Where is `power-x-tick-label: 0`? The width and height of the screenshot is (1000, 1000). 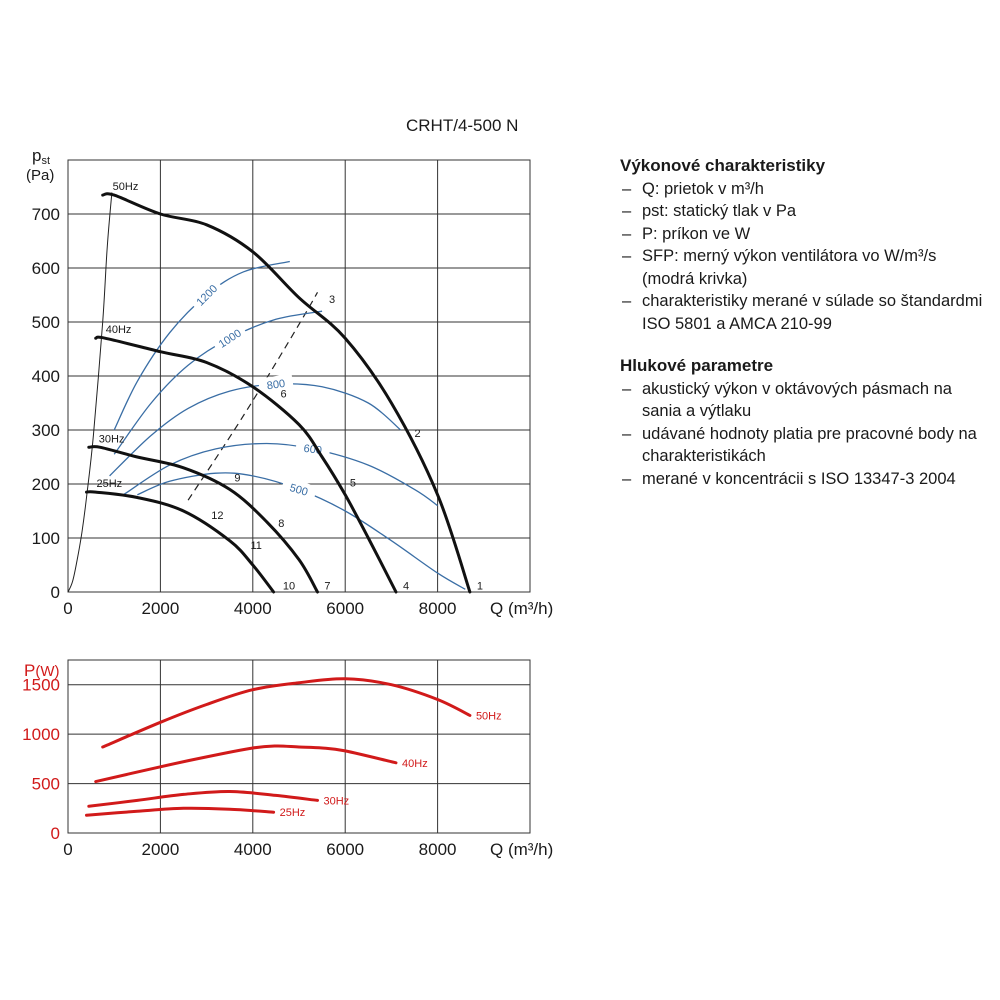
power-x-tick-label: 0 is located at coordinates (67, 849).